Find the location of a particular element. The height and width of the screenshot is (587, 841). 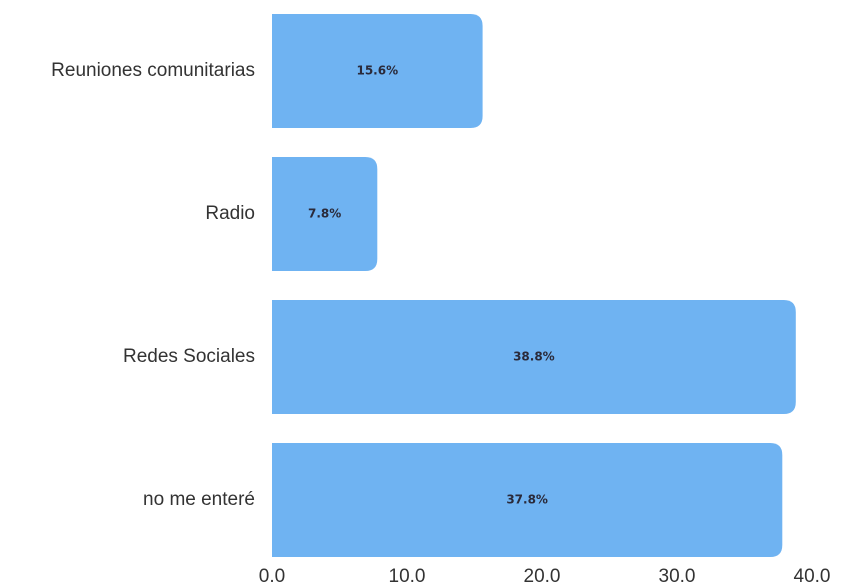

x-axis-ticks: 0.0 10.0 20.0 30.0 40.0 is located at coordinates (545, 576).